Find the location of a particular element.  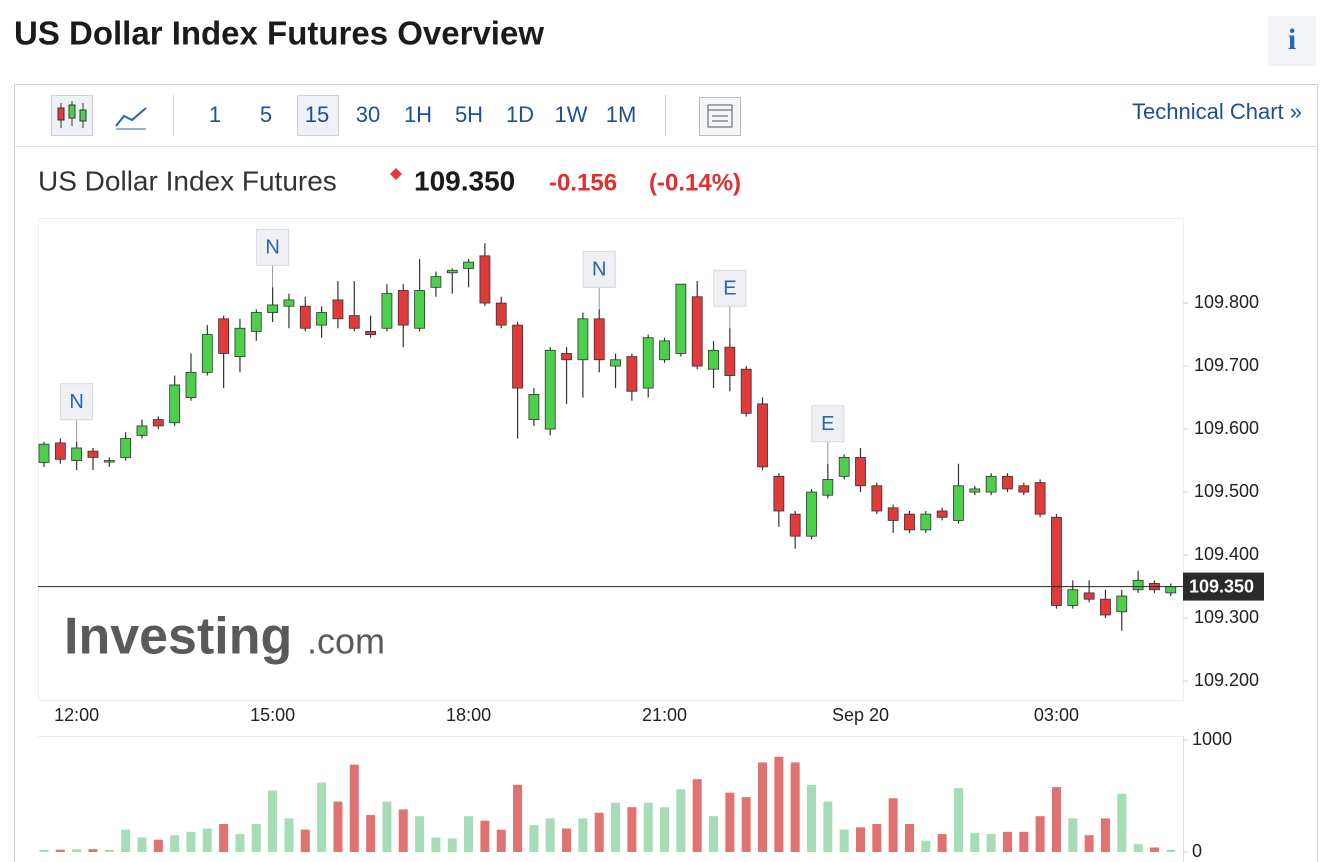

interval-button: 1H is located at coordinates (418, 114).